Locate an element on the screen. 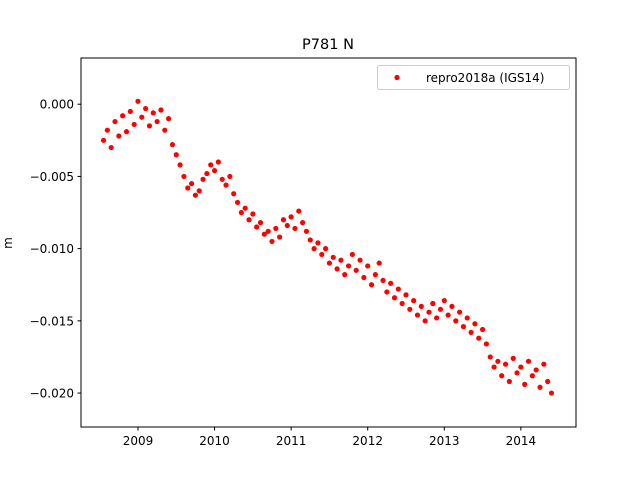  y-tick-label: −0.015 is located at coordinates (52, 321).